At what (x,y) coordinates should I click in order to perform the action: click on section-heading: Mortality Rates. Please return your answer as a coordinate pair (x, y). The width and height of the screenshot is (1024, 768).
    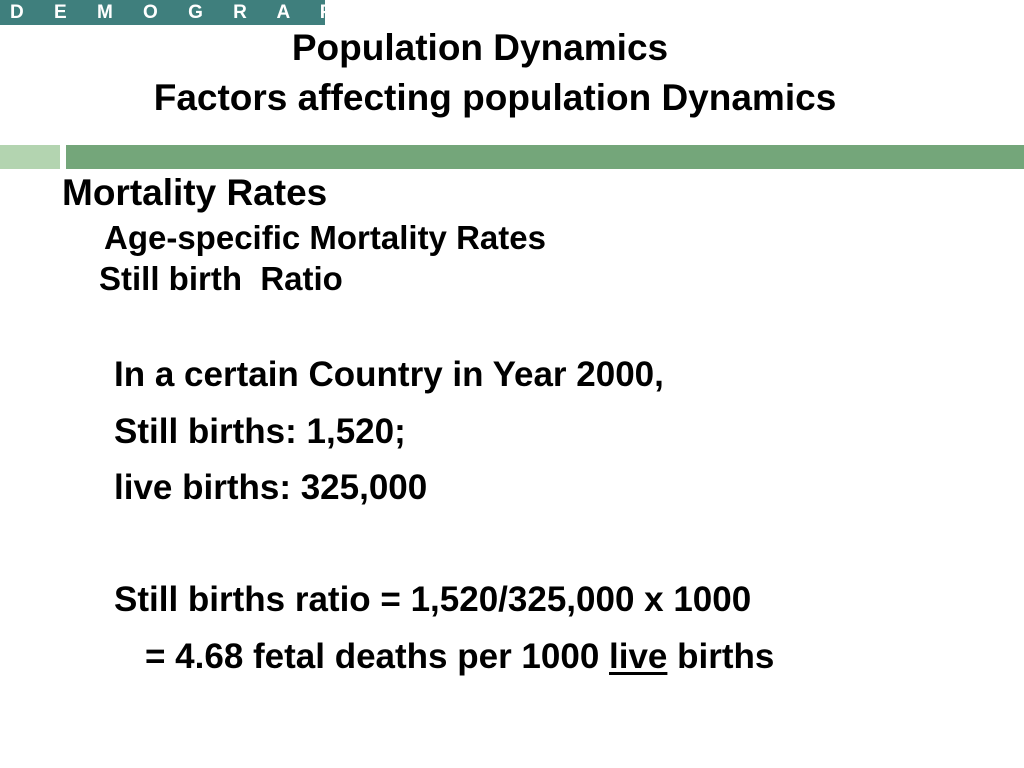
    Looking at the image, I should click on (195, 192).